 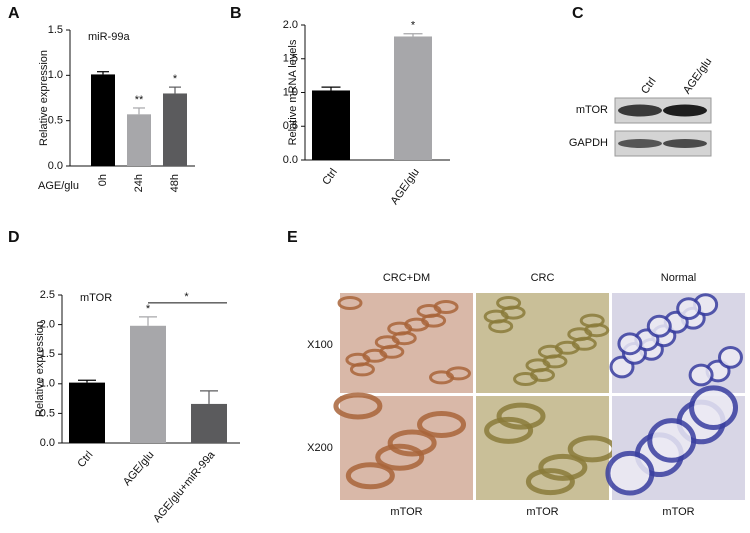 I want to click on blot-row-label: GAPDH, so click(x=588, y=143).